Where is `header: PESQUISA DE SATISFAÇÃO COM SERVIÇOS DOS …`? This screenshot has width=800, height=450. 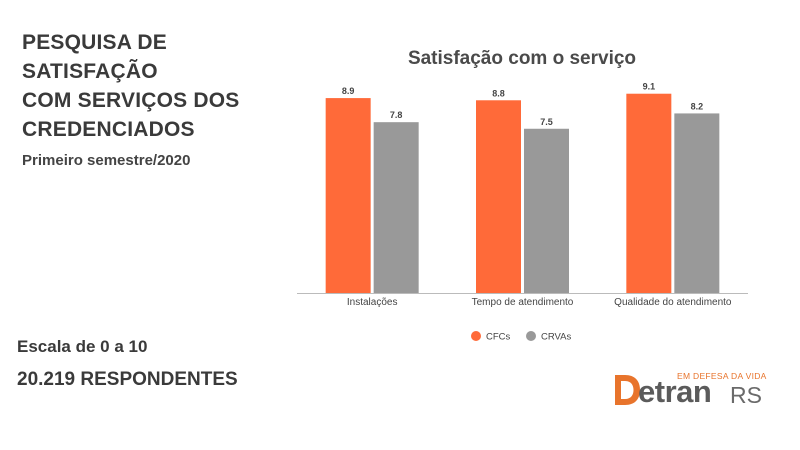
header: PESQUISA DE SATISFAÇÃO COM SERVIÇOS DOS … is located at coordinates (131, 98).